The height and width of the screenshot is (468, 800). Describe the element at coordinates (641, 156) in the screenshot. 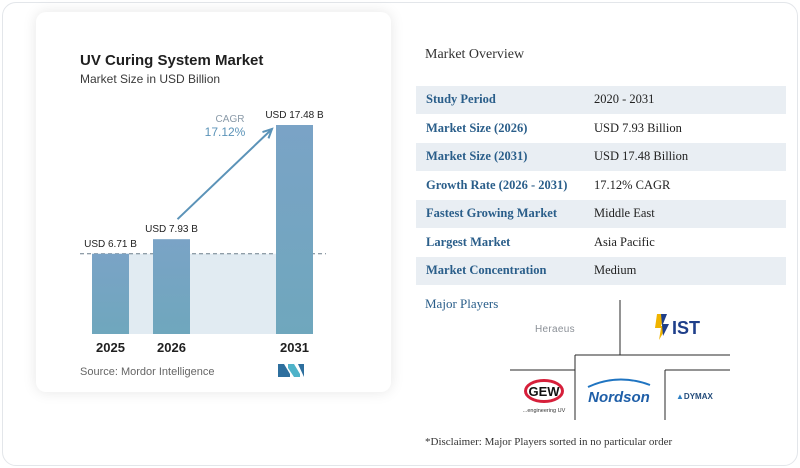

I see `overview-value: USD 17.48 Billion` at that location.